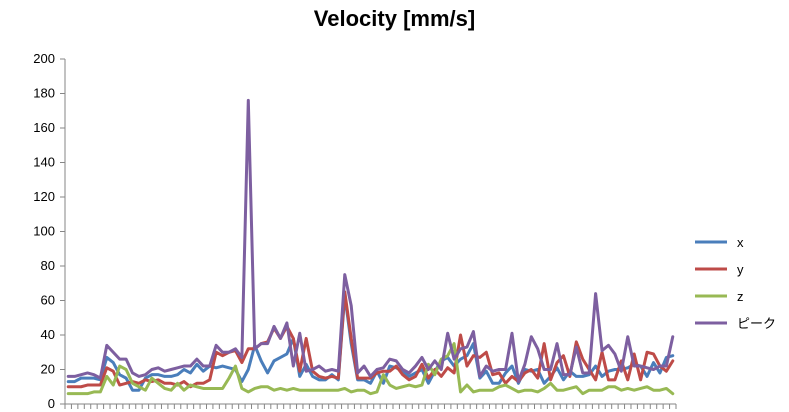 The width and height of the screenshot is (789, 412). Describe the element at coordinates (48, 334) in the screenshot. I see `y-tick-label: 40` at that location.